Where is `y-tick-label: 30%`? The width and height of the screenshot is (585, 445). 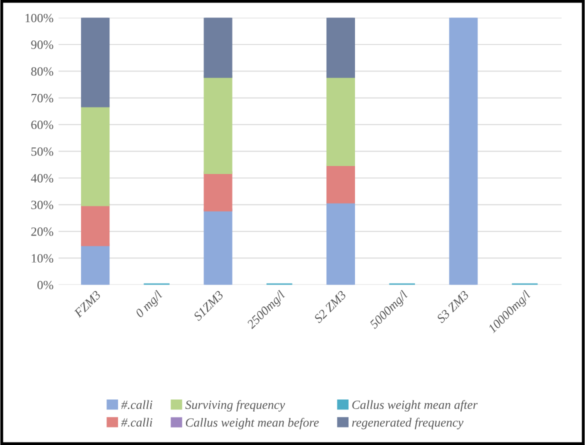 y-tick-label: 30% is located at coordinates (42, 205).